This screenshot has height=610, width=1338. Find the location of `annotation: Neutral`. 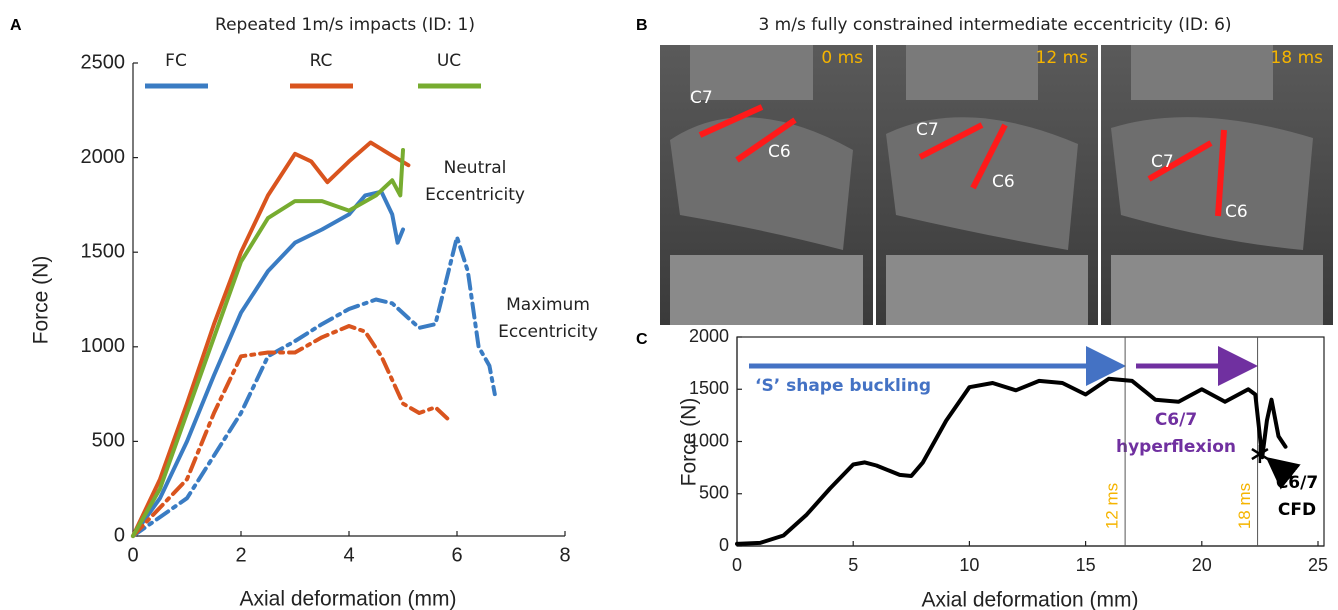

annotation: Neutral is located at coordinates (475, 168).